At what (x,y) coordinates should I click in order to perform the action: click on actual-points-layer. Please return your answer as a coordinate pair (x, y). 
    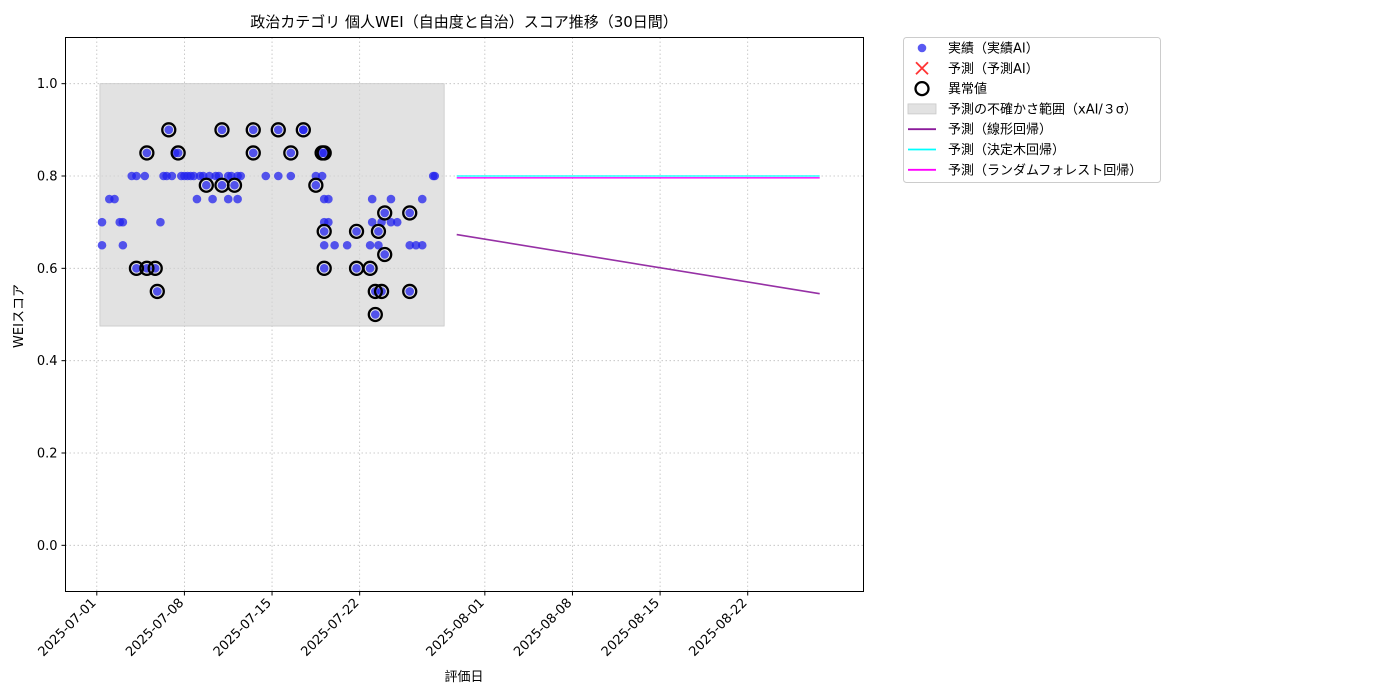
    Looking at the image, I should click on (268, 222).